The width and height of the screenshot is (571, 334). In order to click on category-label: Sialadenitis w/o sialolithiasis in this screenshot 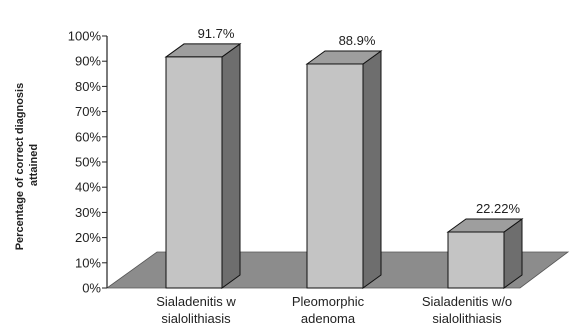, I will do `click(467, 310)`.